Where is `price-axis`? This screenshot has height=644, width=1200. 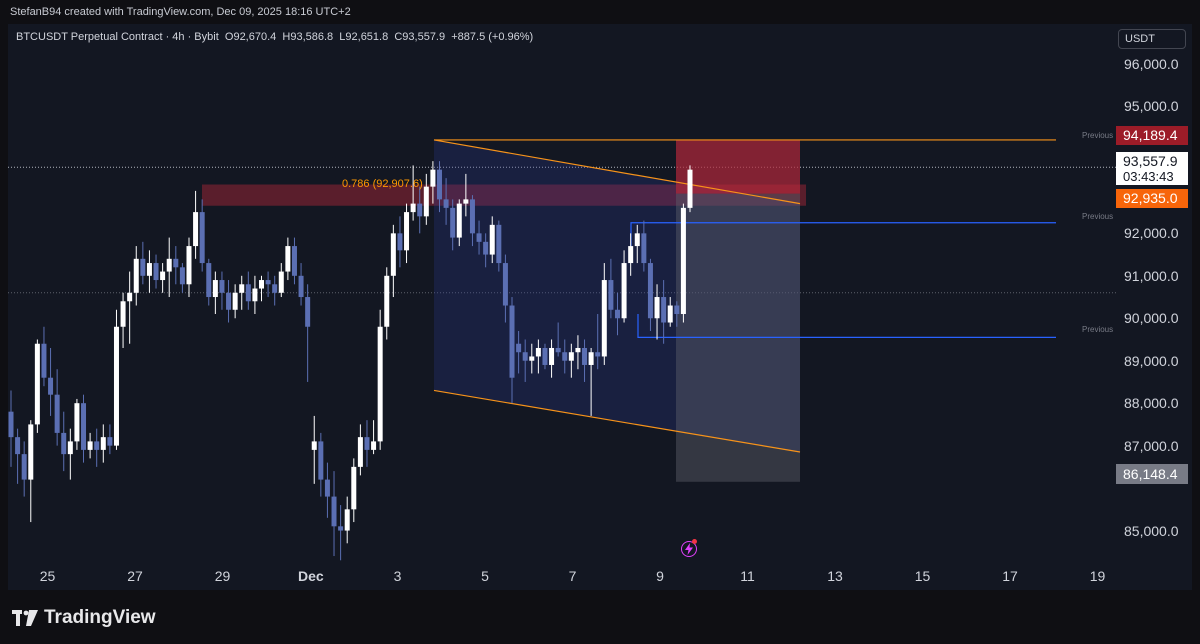
price-axis is located at coordinates (1154, 307).